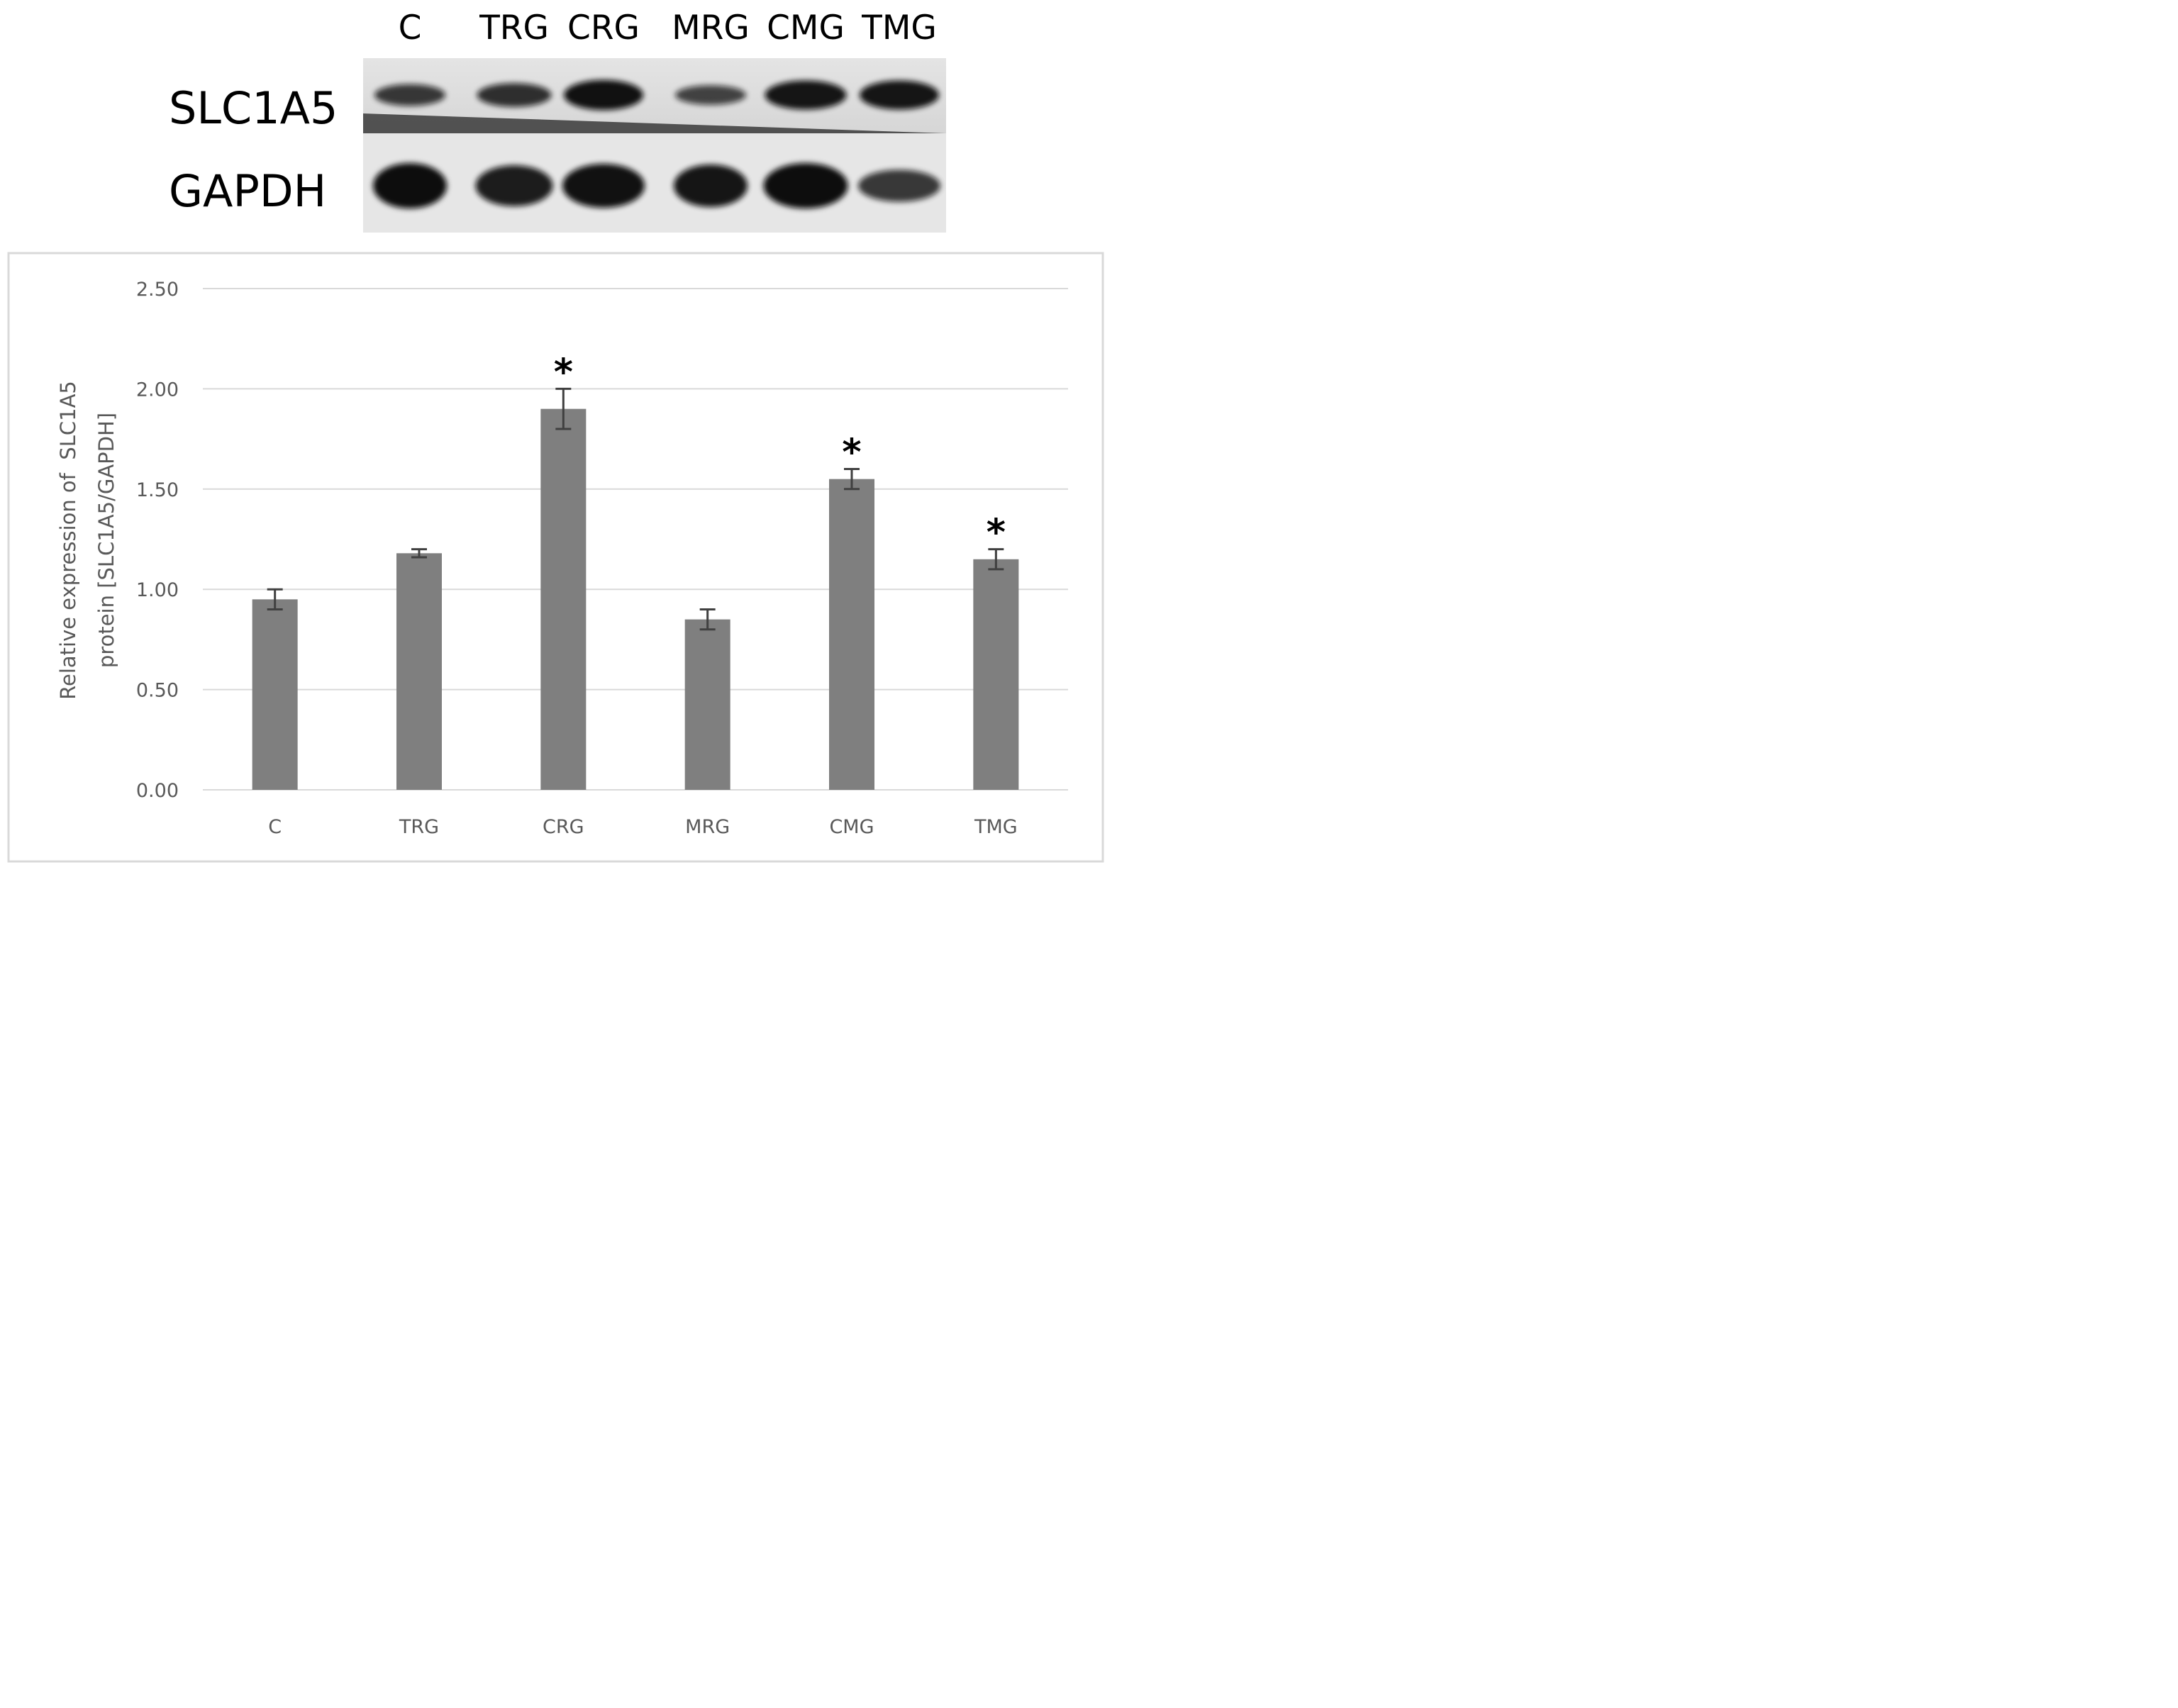 The image size is (2178, 1708). What do you see at coordinates (996, 674) in the screenshot?
I see `bar-tmg` at bounding box center [996, 674].